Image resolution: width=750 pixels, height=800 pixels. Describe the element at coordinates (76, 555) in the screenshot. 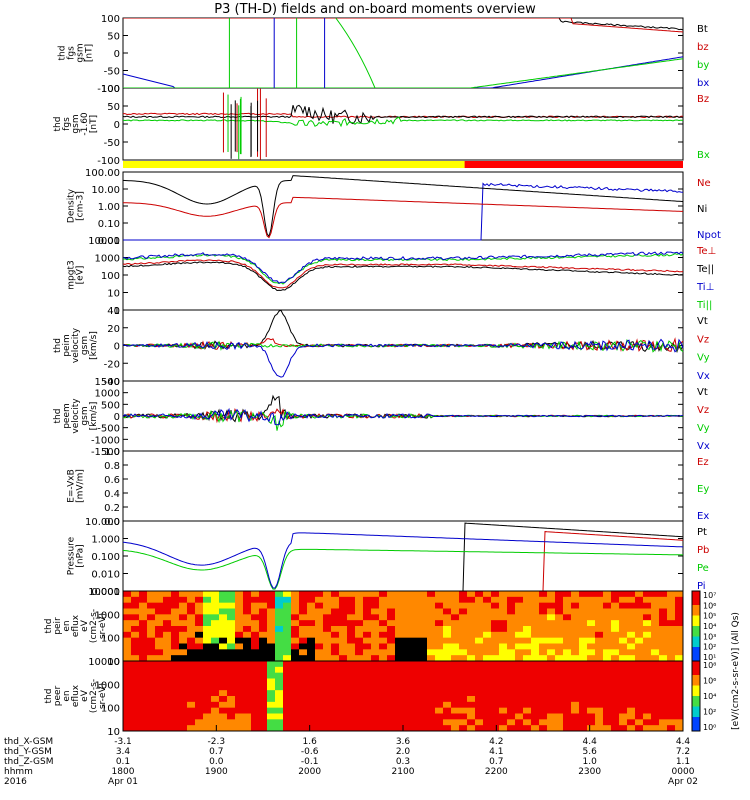

I see `y-axis-label: Pressure [nPa]` at that location.